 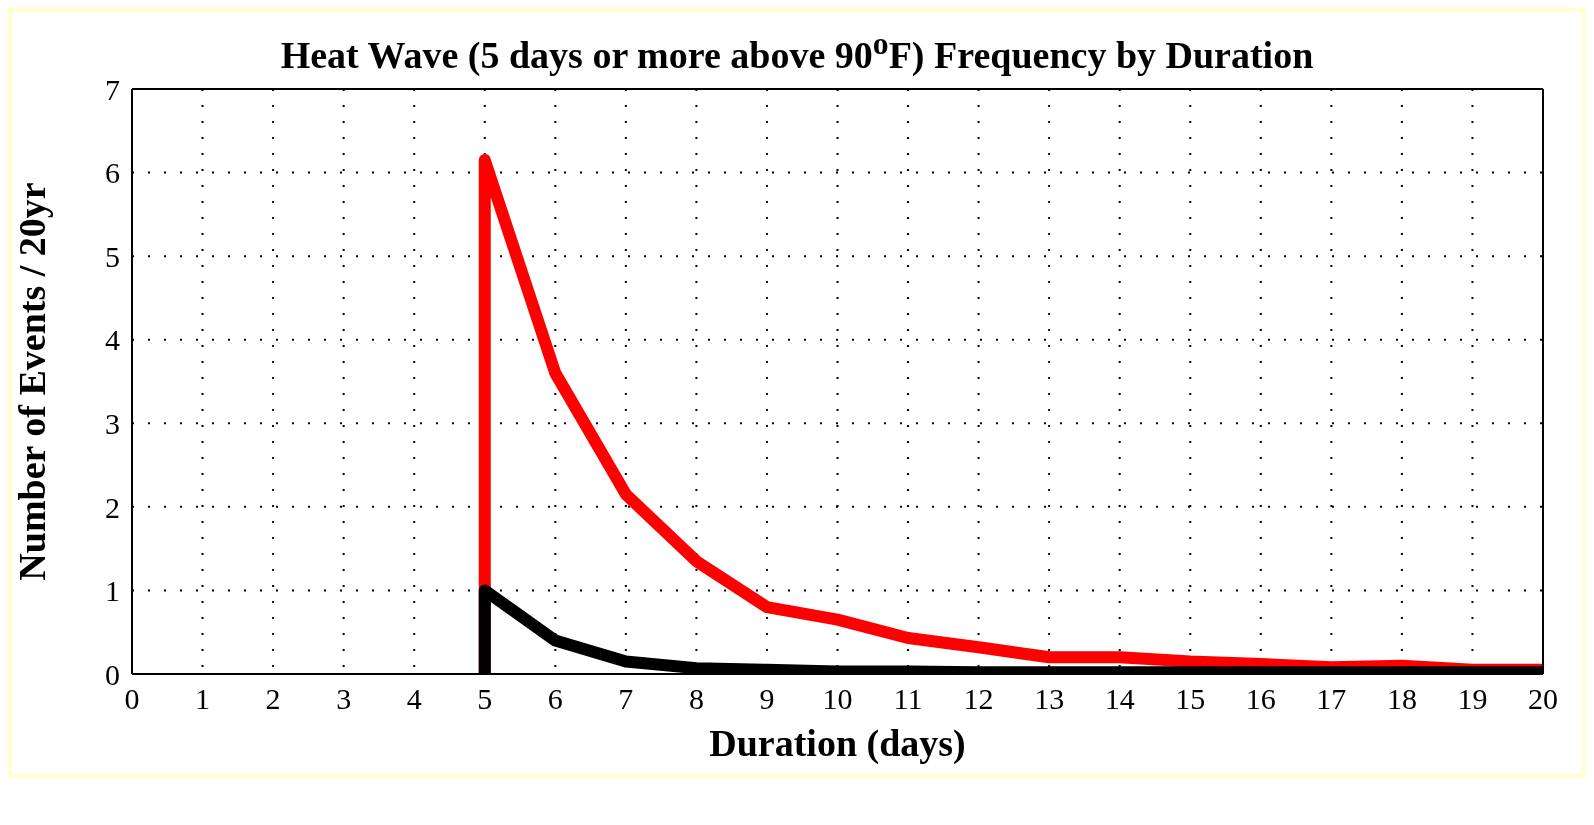 I want to click on x-tick-label: 7, so click(x=626, y=699).